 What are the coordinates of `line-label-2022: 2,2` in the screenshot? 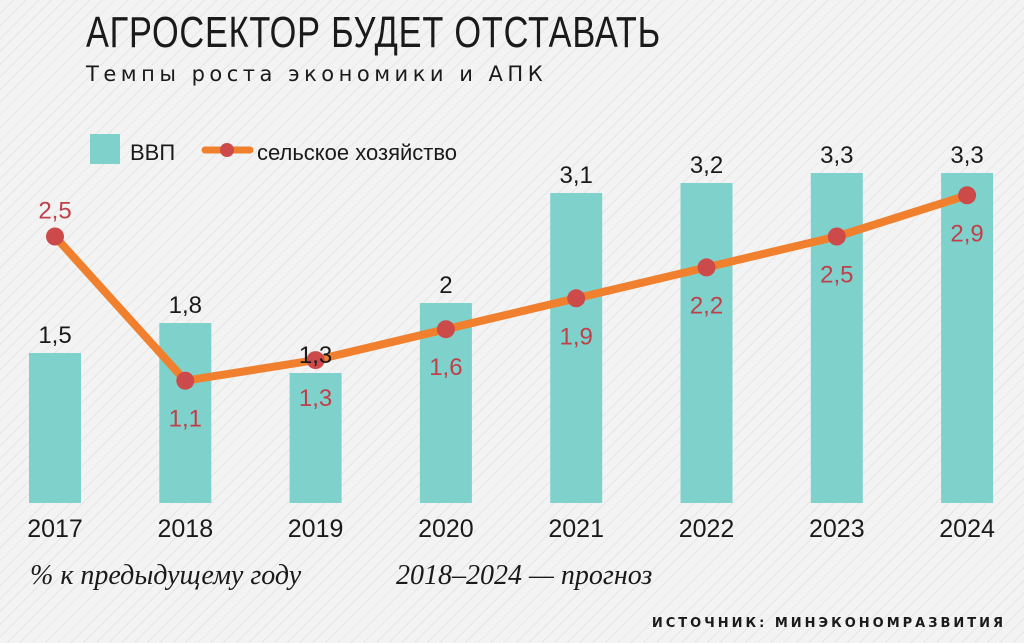 It's located at (706, 305).